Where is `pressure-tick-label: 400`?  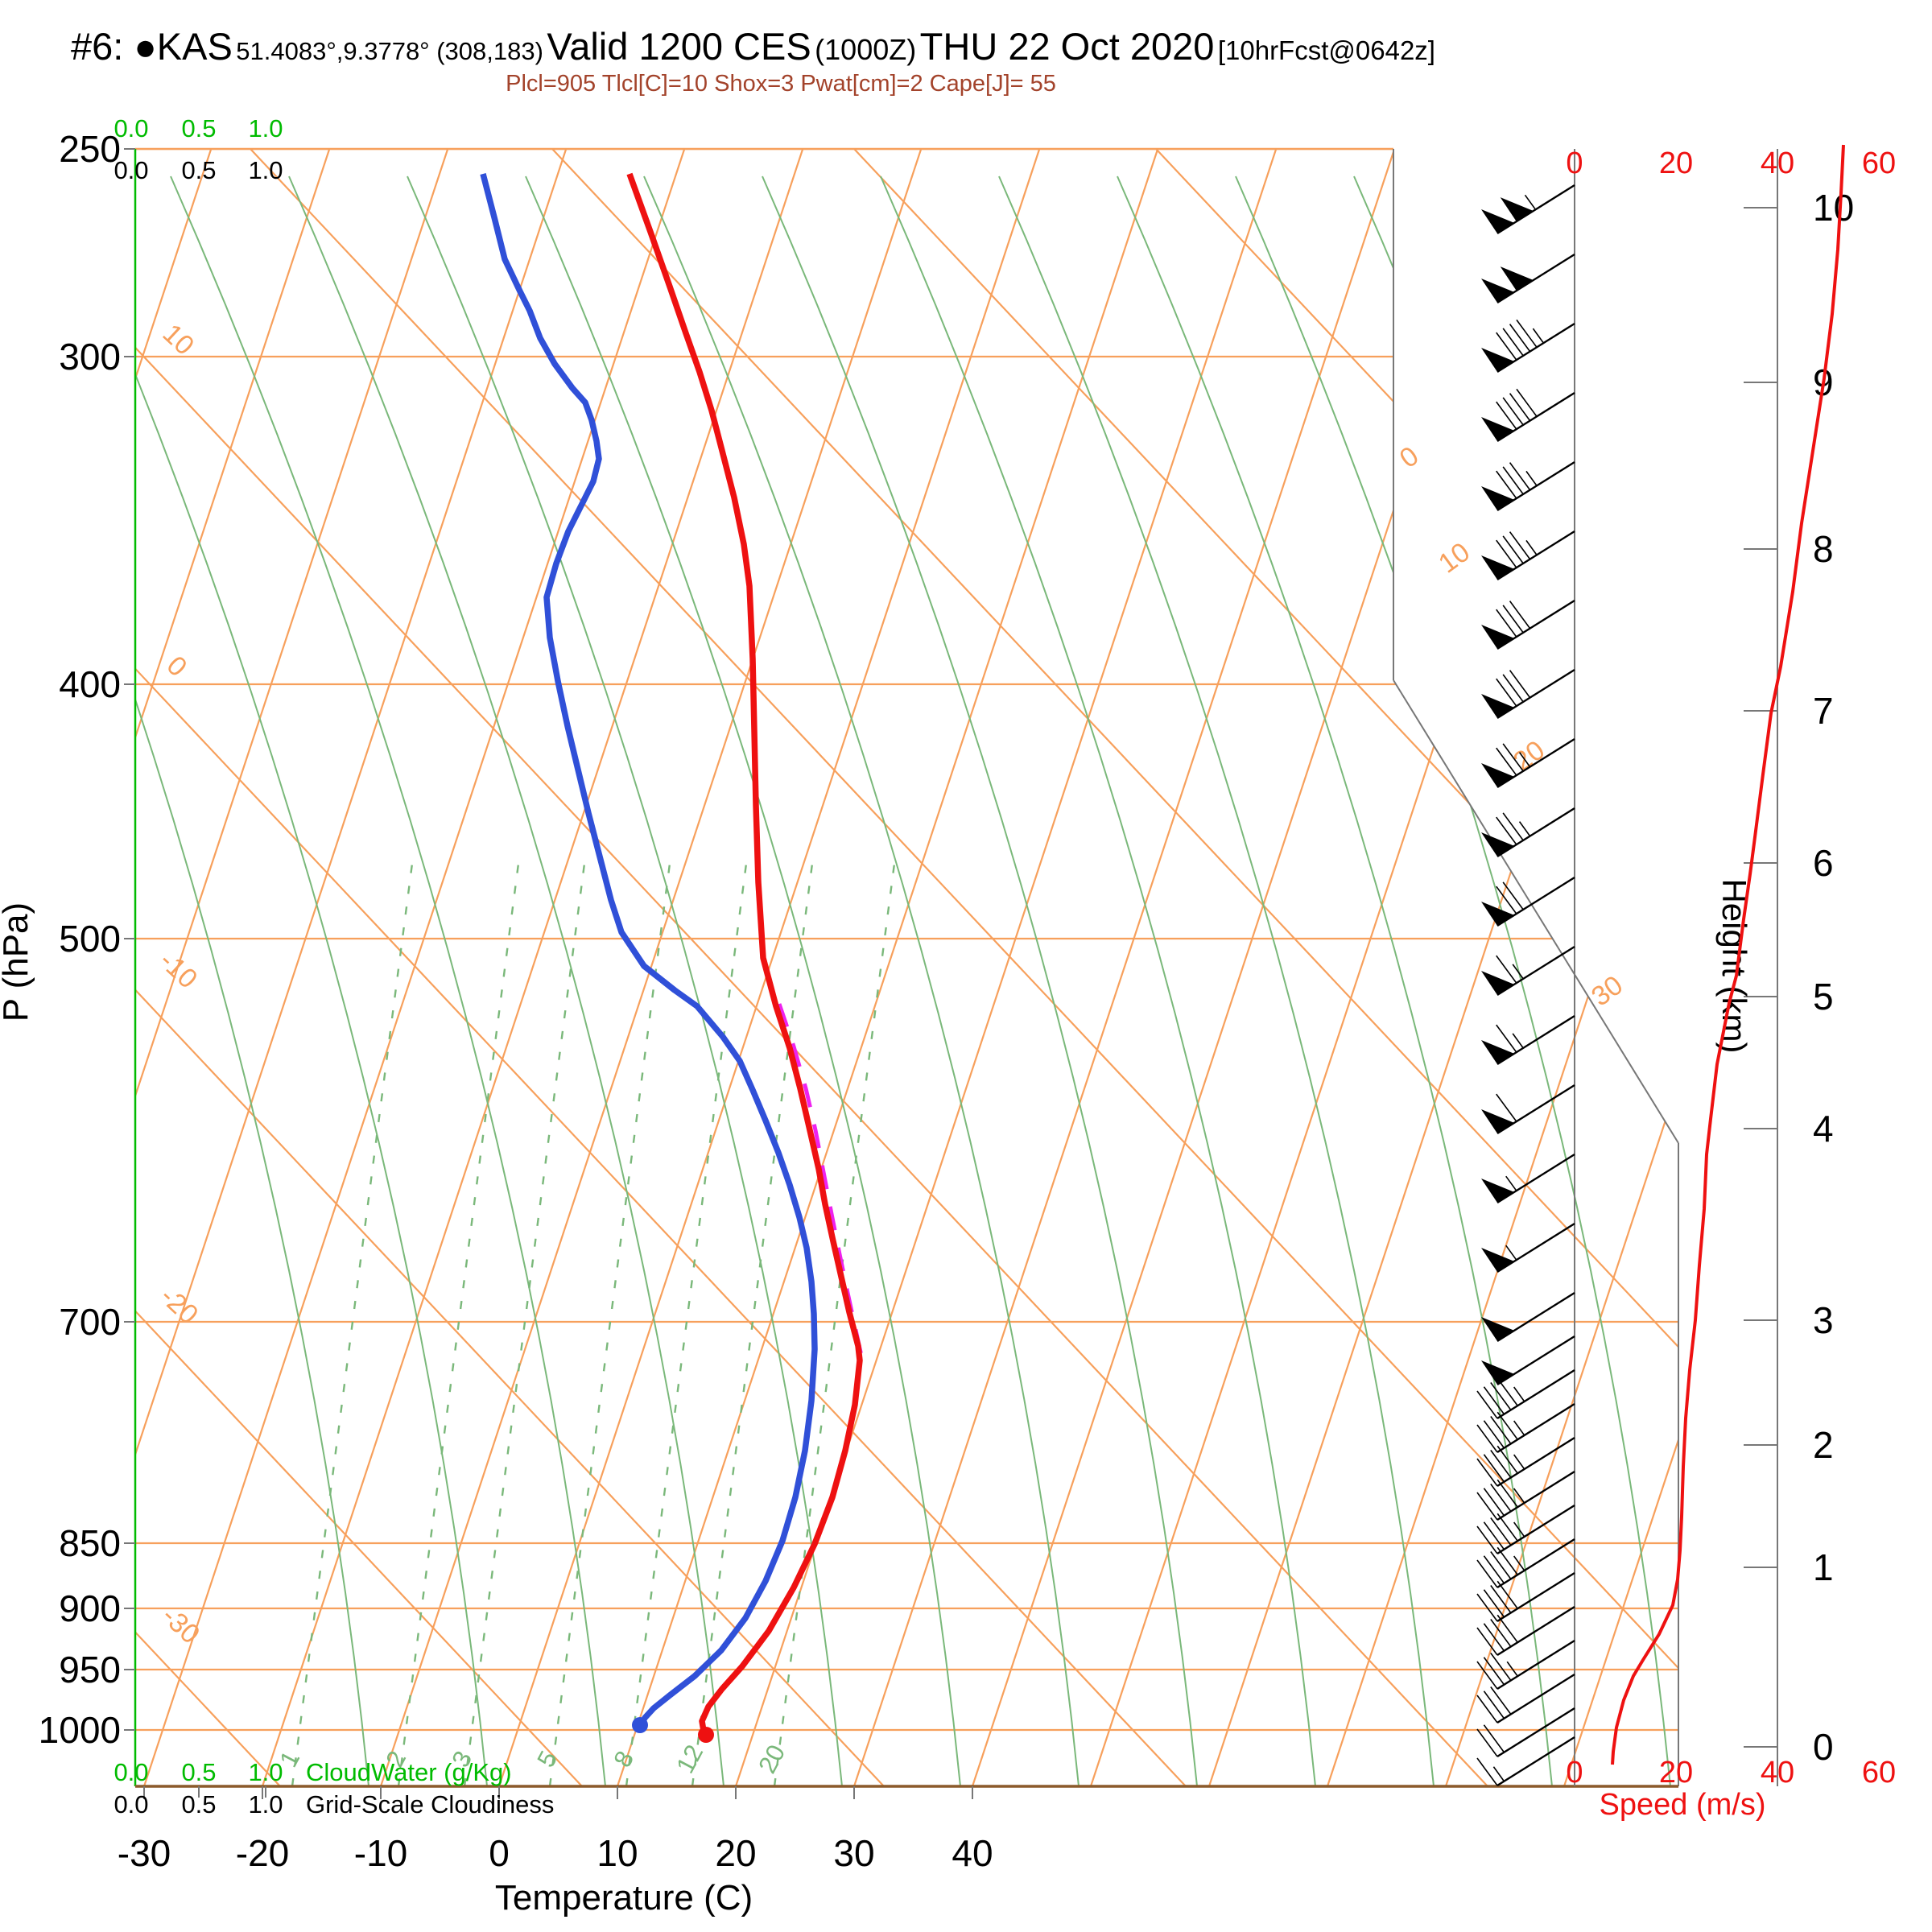
pressure-tick-label: 400 is located at coordinates (90, 684).